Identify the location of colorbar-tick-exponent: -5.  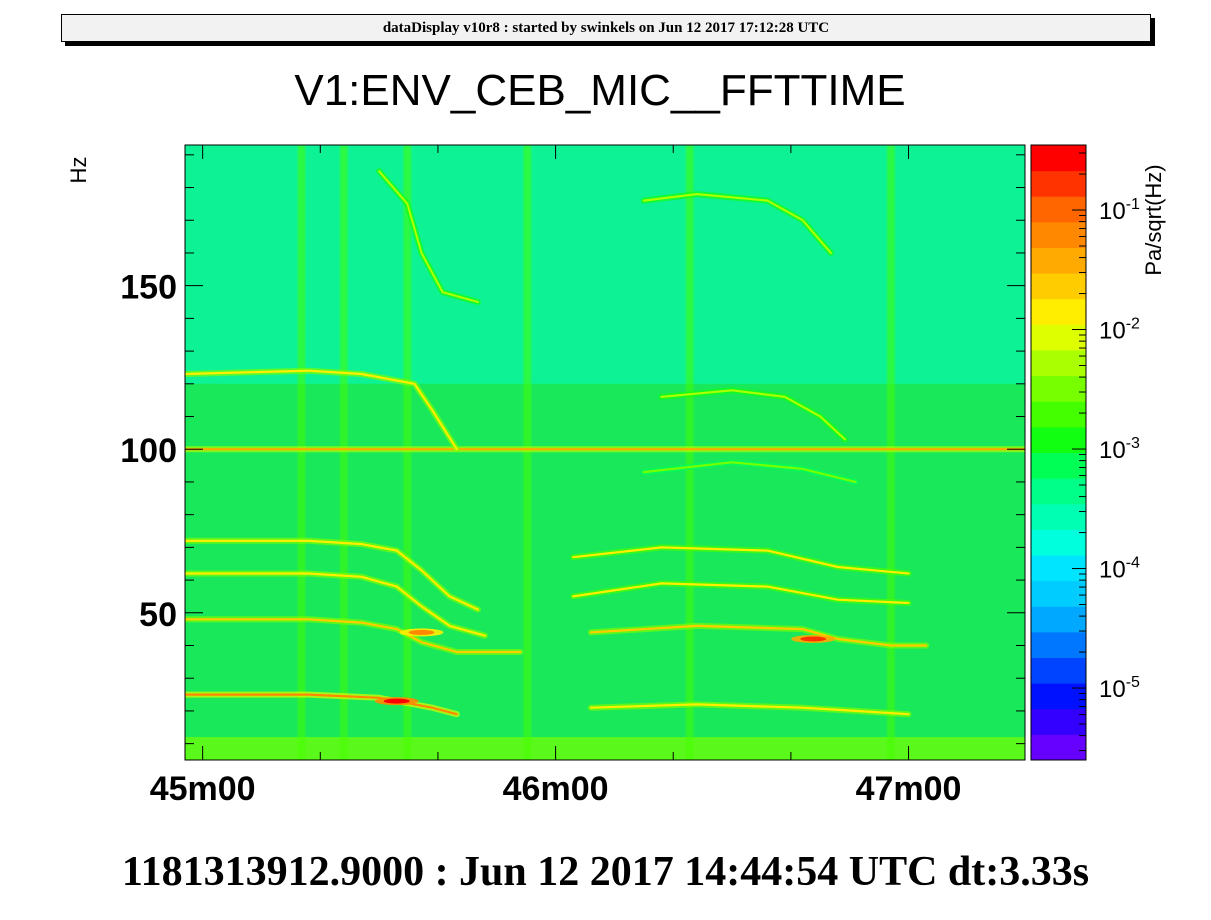
(1133, 682).